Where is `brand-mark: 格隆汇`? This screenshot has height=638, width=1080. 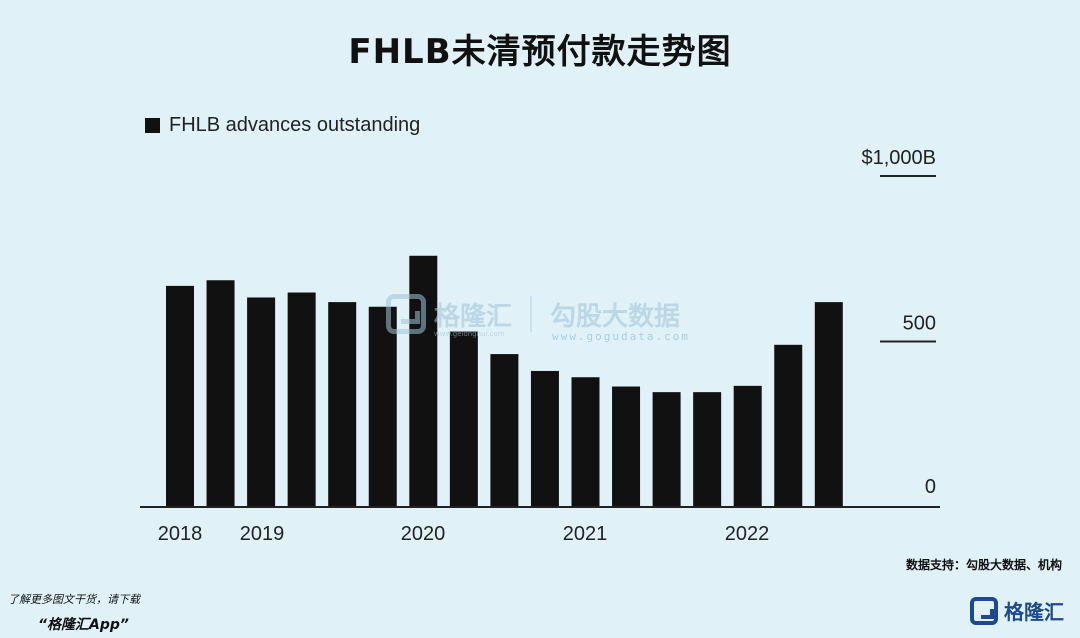
brand-mark: 格隆汇 is located at coordinates (1017, 610).